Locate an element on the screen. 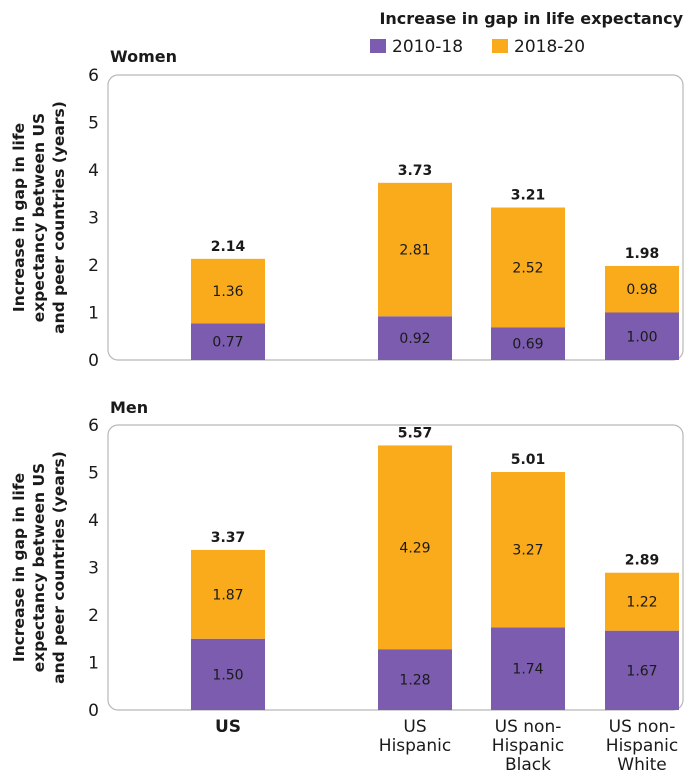 Image resolution: width=685 pixels, height=773 pixels. bar-value-label: 4.29 is located at coordinates (414, 548).